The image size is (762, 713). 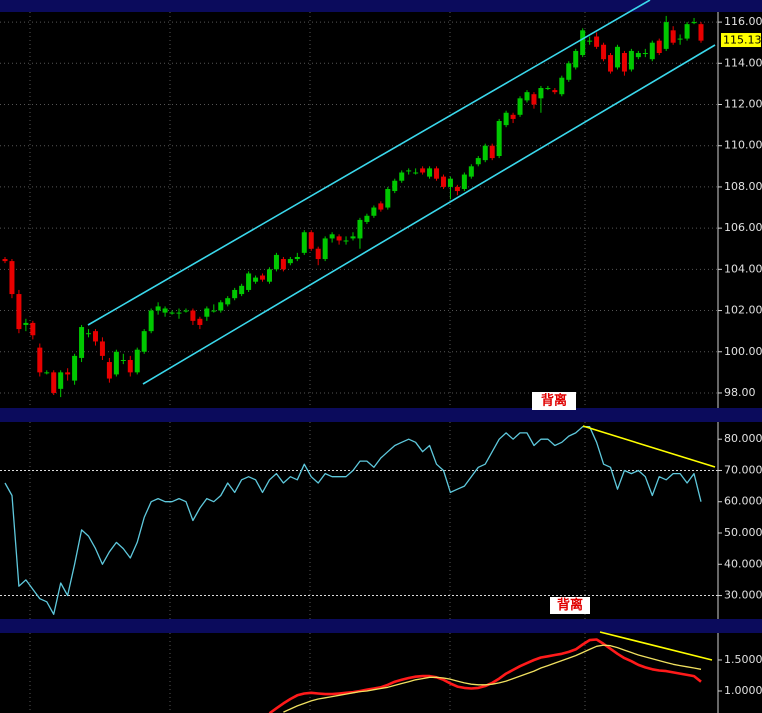 What do you see at coordinates (743, 145) in the screenshot?
I see `y-tick-label: 110.00` at bounding box center [743, 145].